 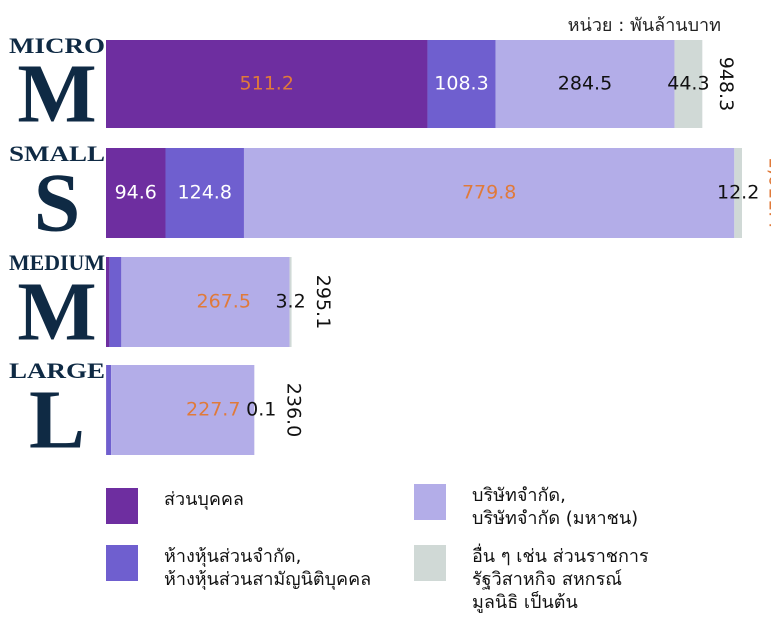 I want to click on segment-label: 3.2, so click(x=290, y=302).